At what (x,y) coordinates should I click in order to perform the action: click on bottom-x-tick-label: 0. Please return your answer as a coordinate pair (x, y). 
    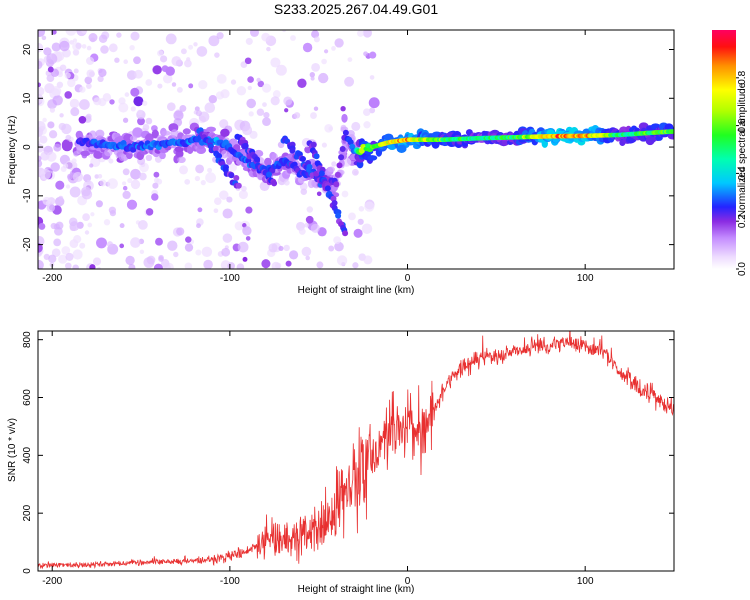
    Looking at the image, I should click on (408, 581).